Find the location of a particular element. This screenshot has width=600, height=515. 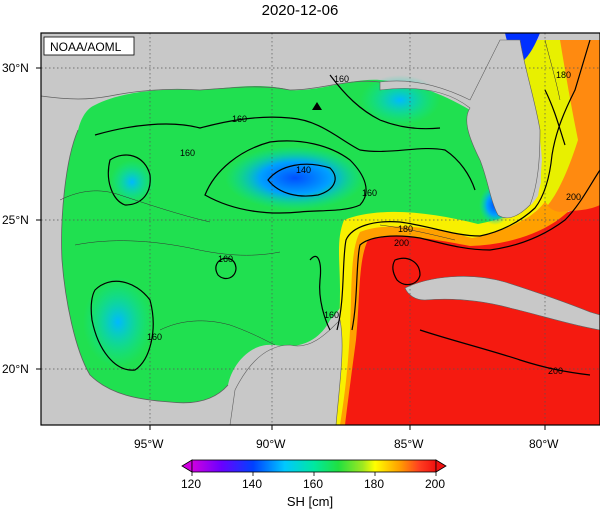

contour-160-far-east is located at coordinates (555, 117).